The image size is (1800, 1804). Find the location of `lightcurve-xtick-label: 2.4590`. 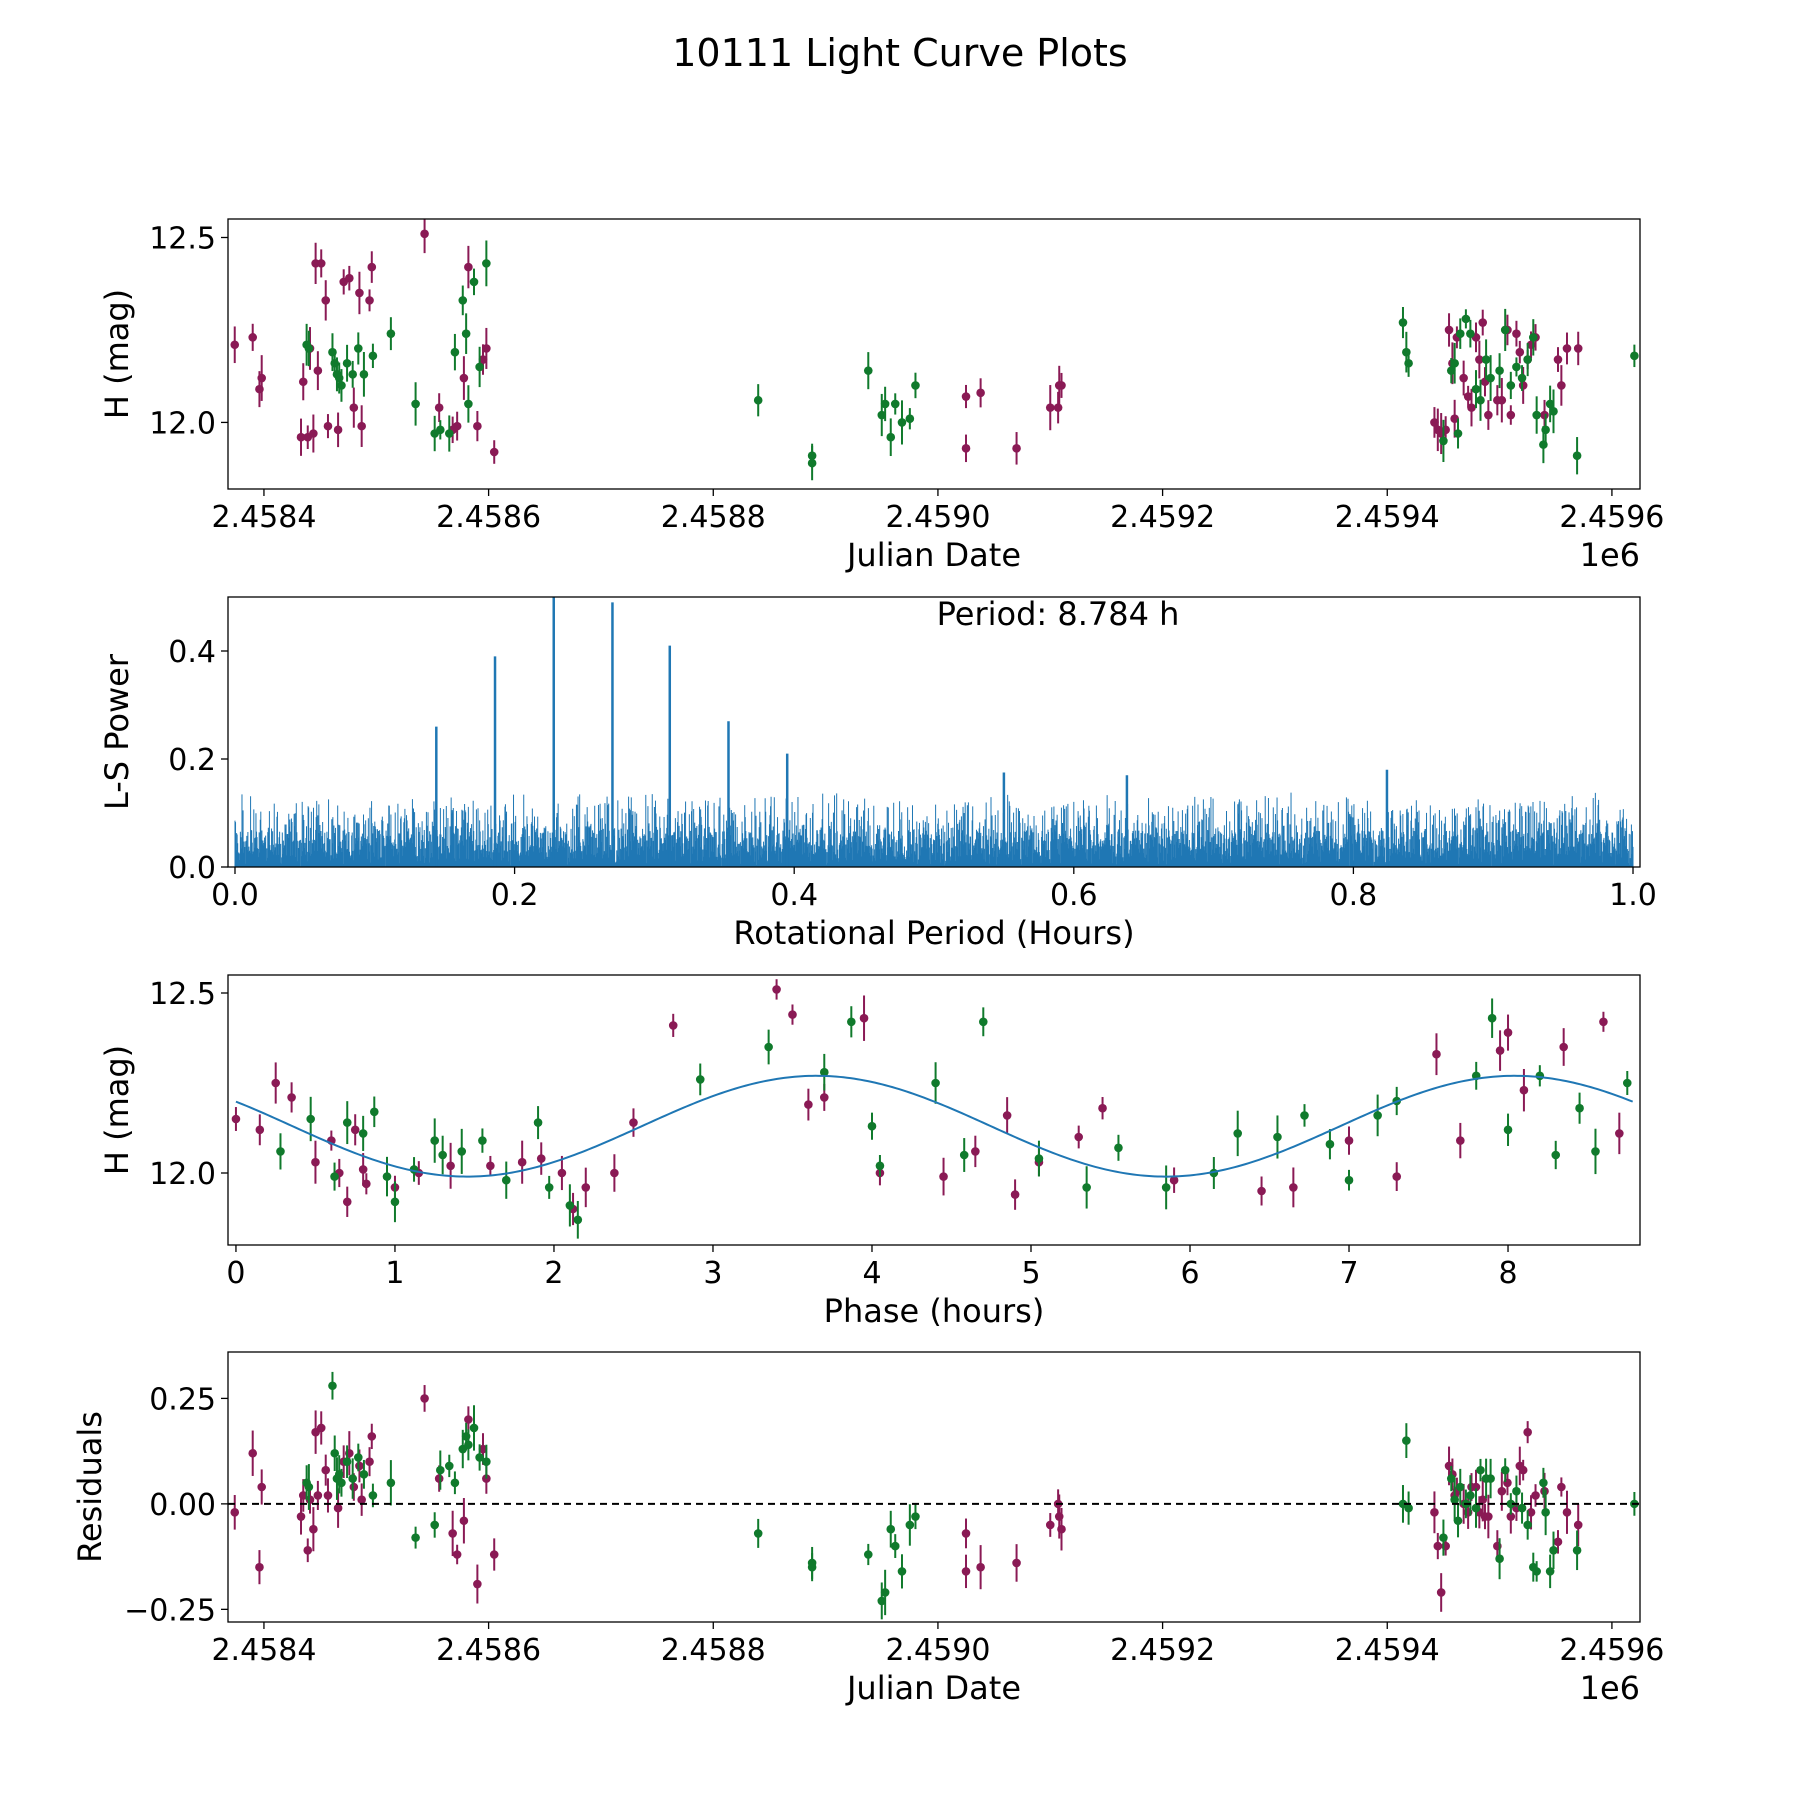

lightcurve-xtick-label: 2.4590 is located at coordinates (937, 517).